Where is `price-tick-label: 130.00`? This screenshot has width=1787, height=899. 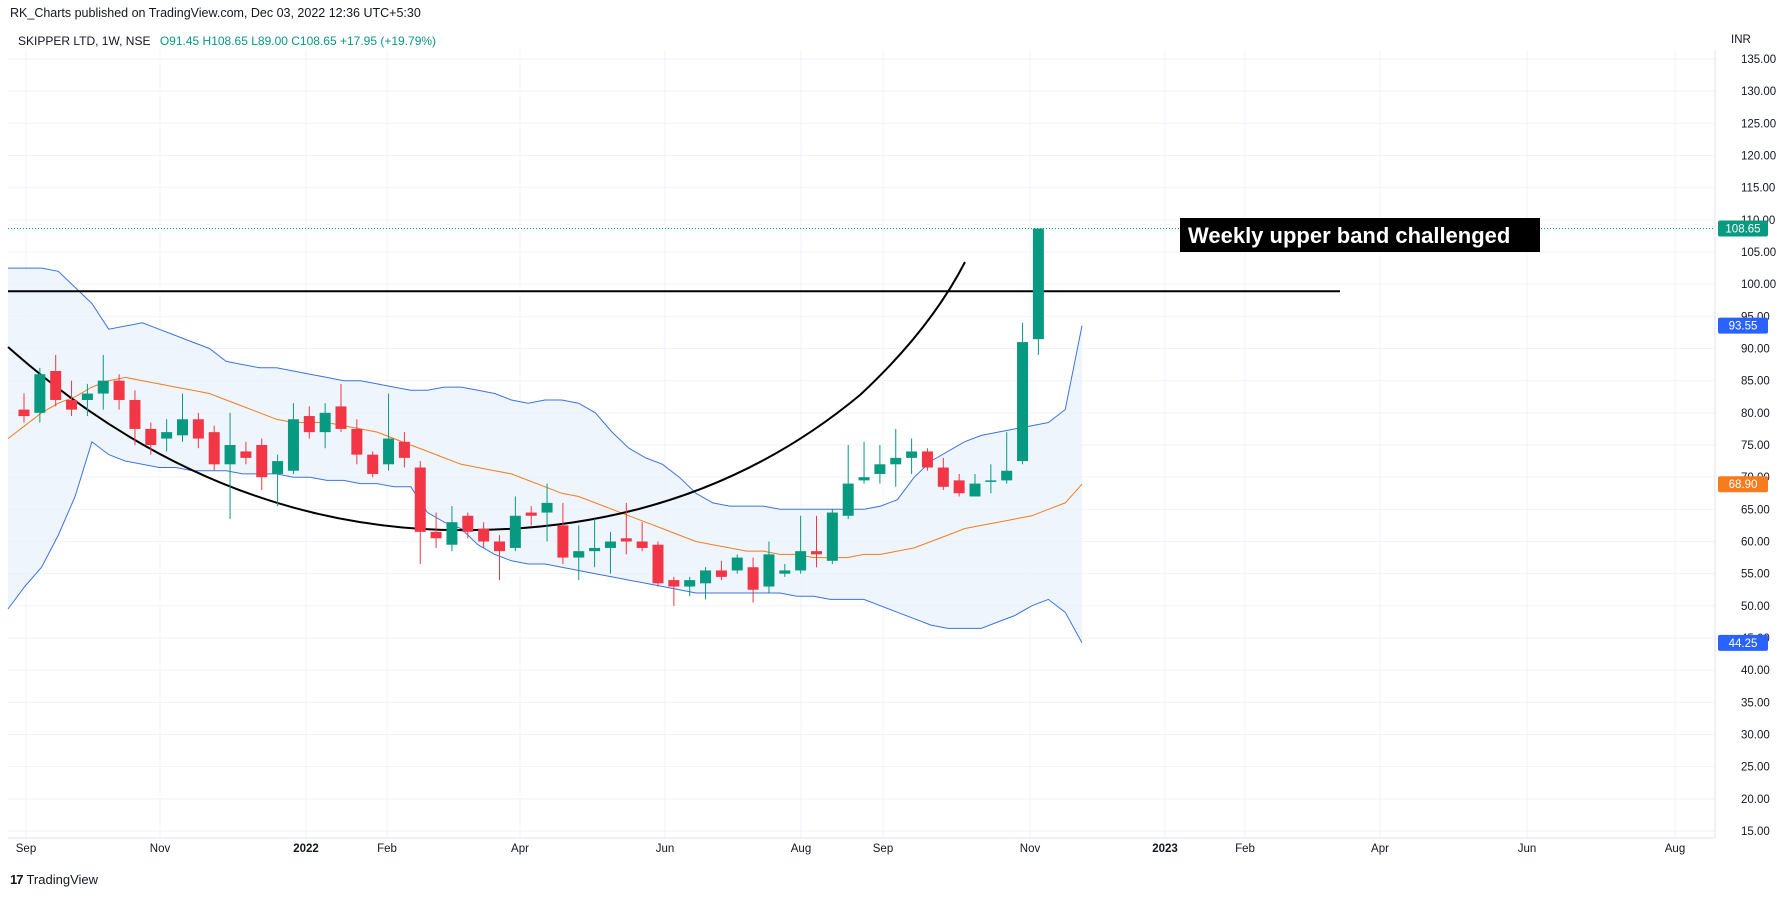 price-tick-label: 130.00 is located at coordinates (1758, 92).